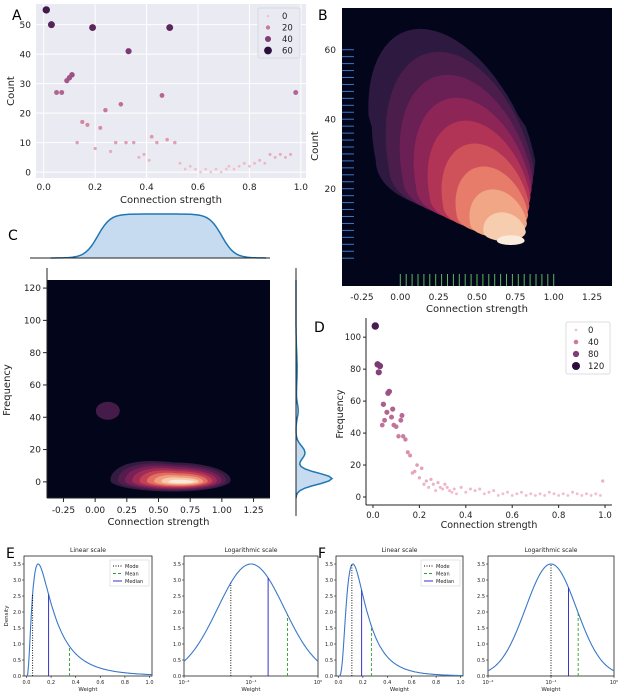  Describe the element at coordinates (158, 236) in the screenshot. I see `panel-c-top-marginal-line` at that location.